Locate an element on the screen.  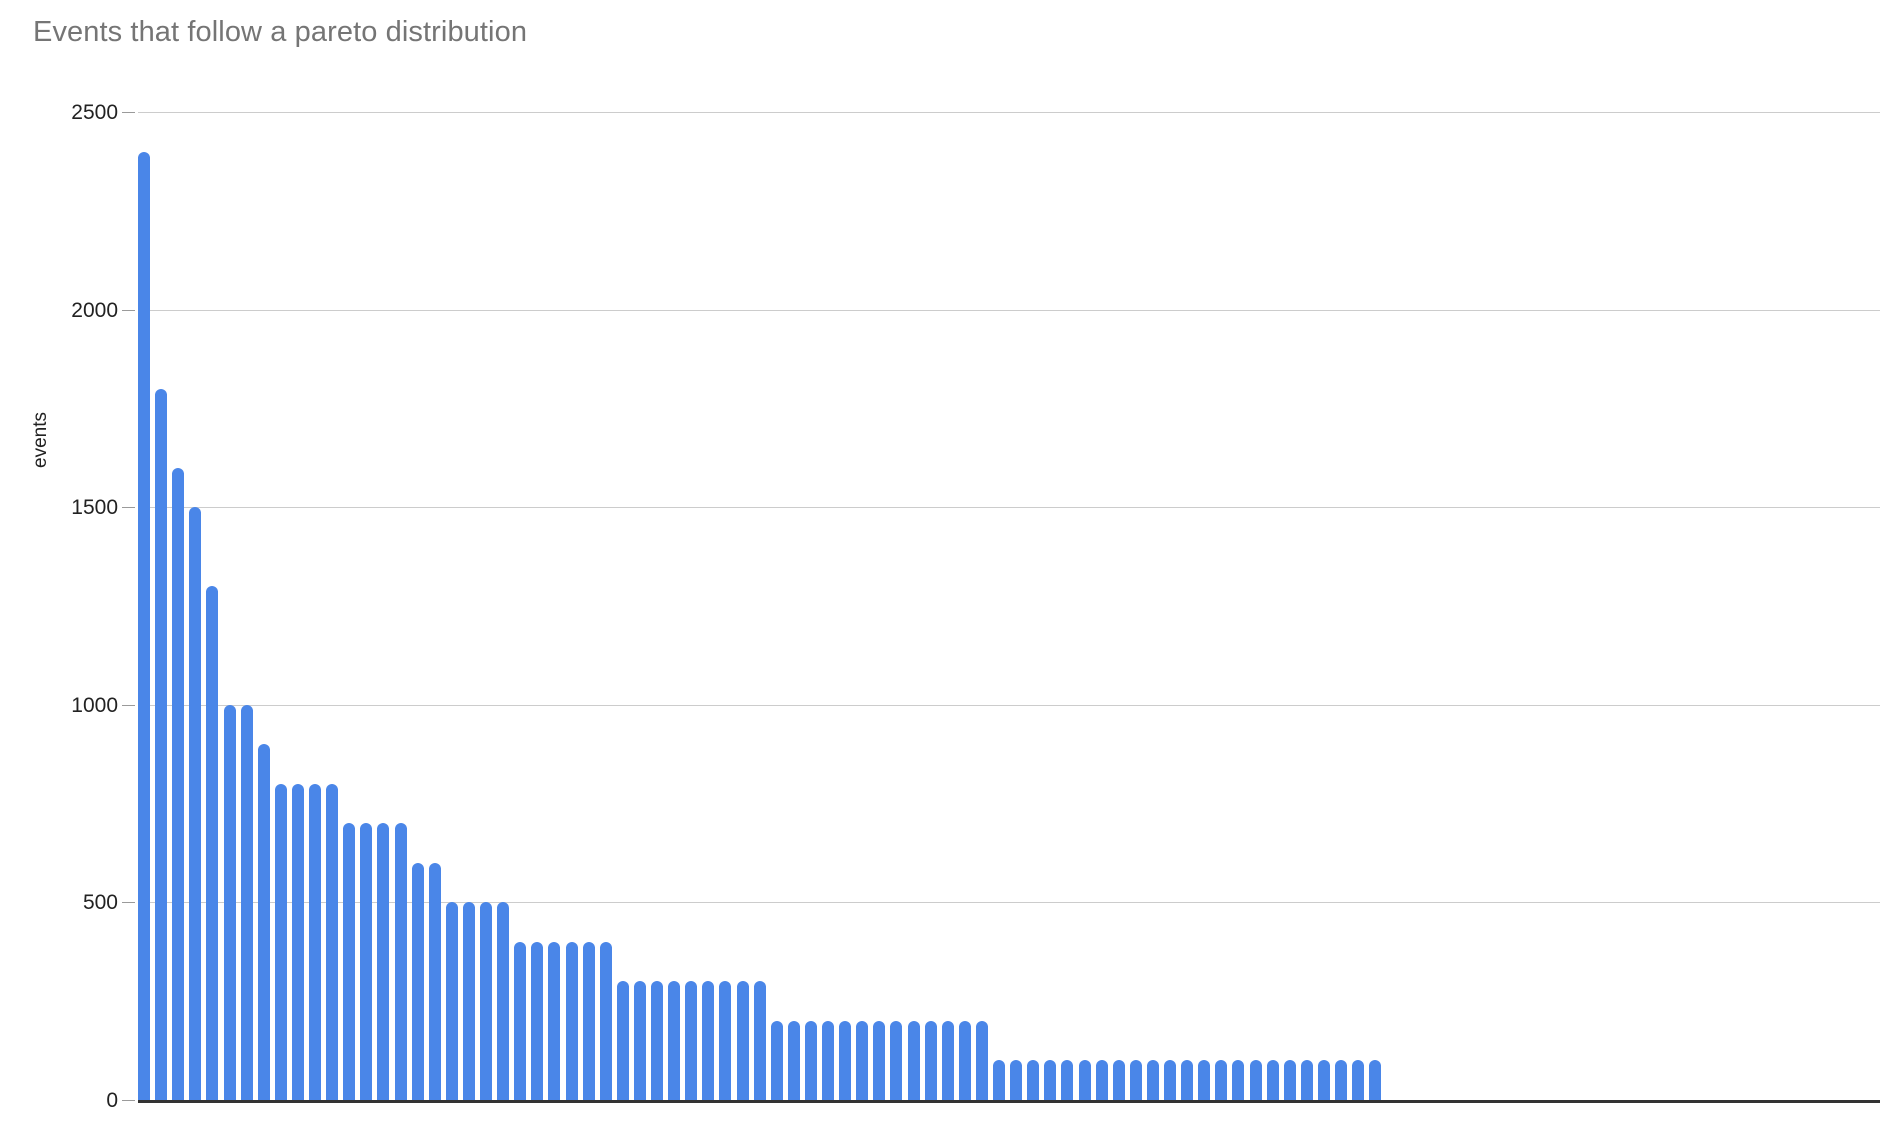
y-tick-label-1000: 1000 is located at coordinates (94, 705).